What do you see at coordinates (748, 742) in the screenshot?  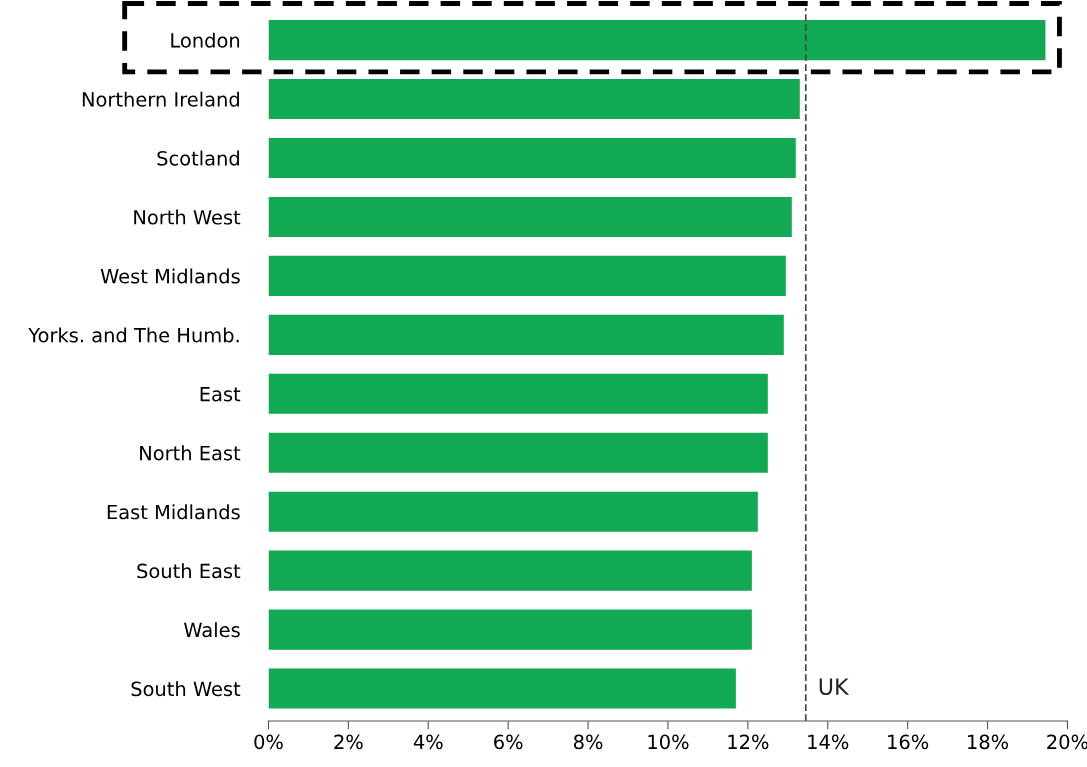 I see `x-tick-label: 12%` at bounding box center [748, 742].